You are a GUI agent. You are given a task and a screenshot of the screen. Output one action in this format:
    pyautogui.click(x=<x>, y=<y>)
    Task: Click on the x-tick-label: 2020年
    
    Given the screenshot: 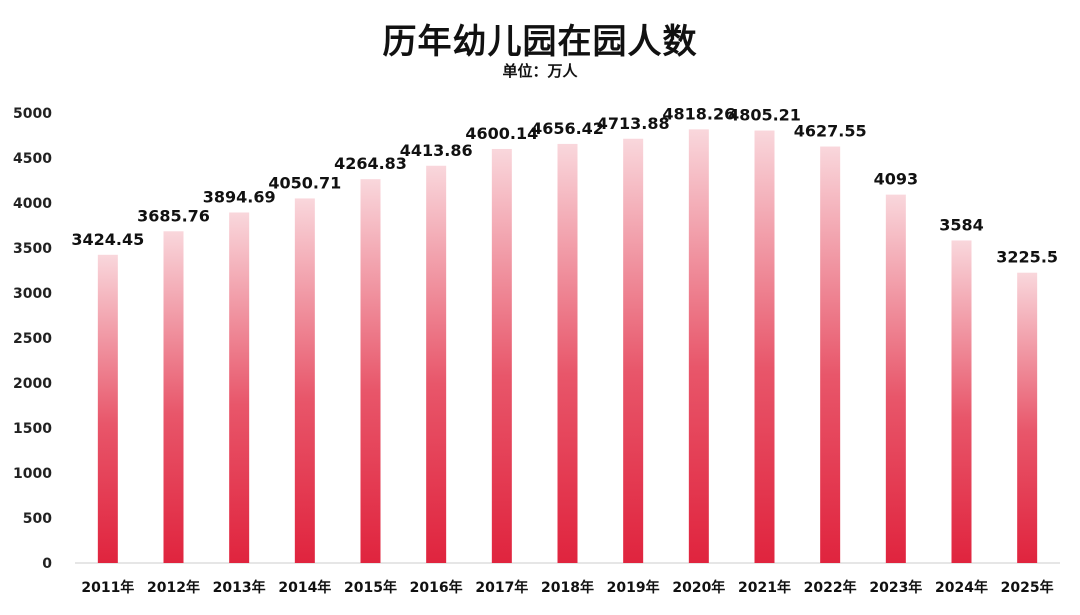 What is the action you would take?
    pyautogui.click(x=698, y=587)
    